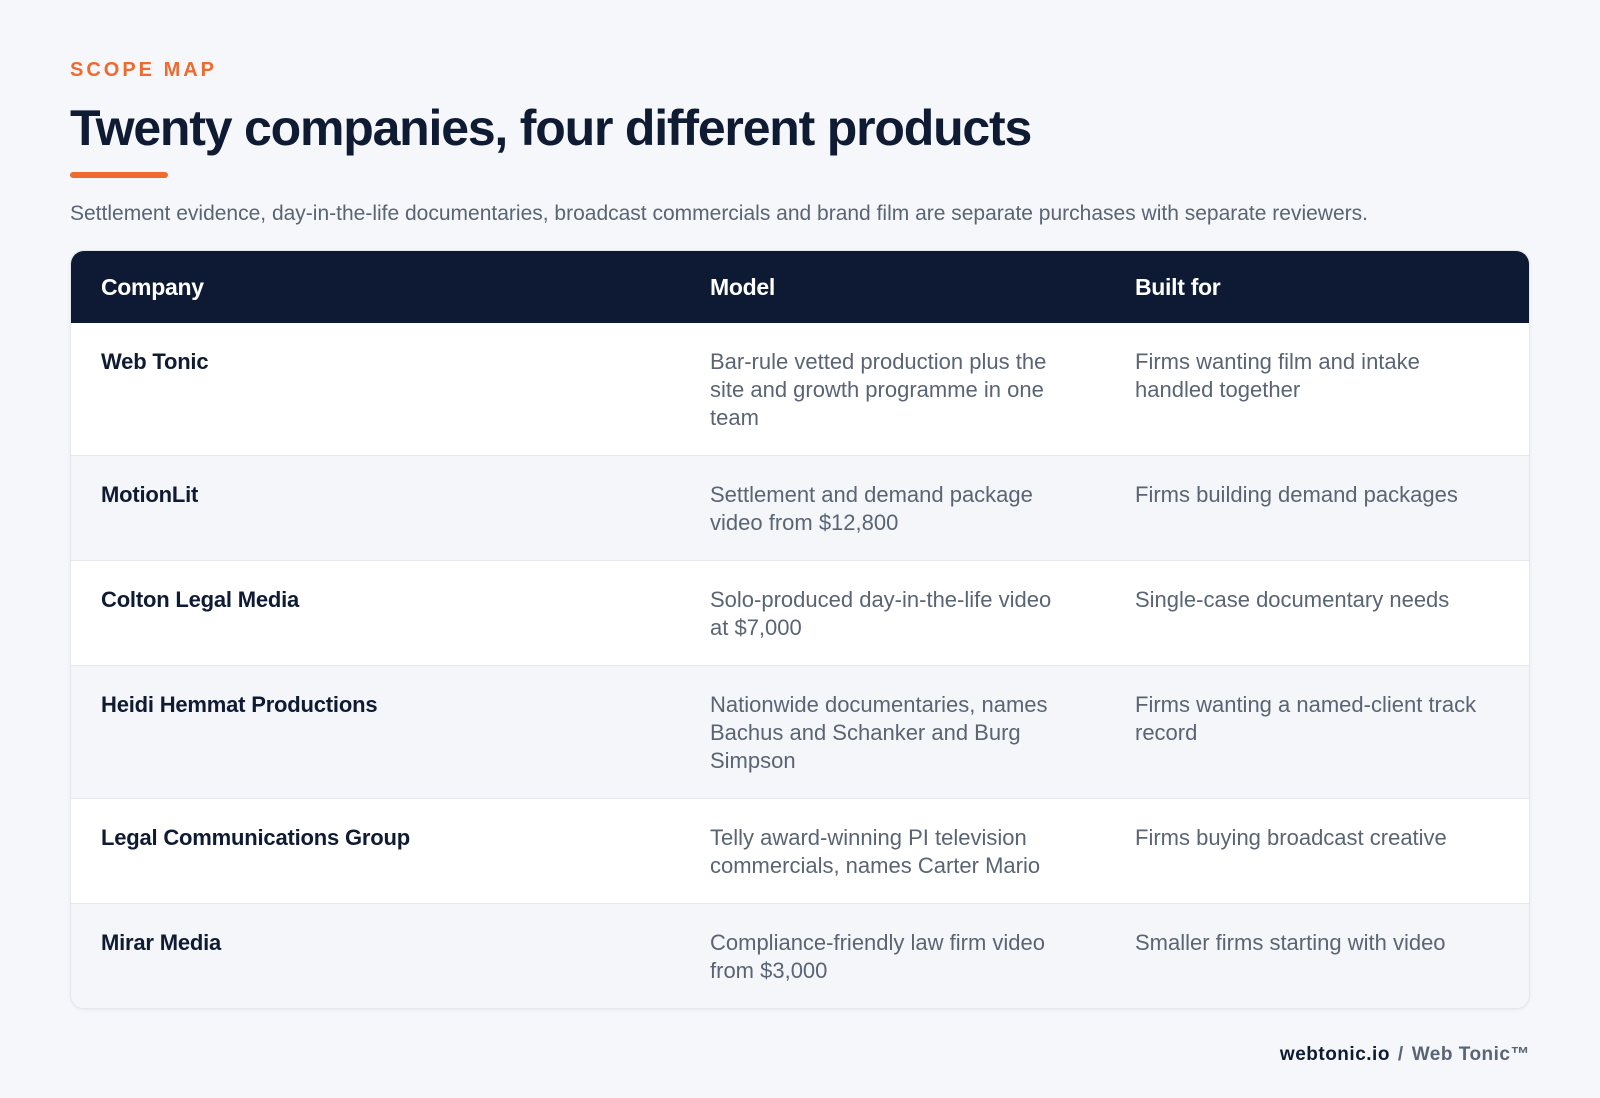 The image size is (1600, 1098). Describe the element at coordinates (119, 175) in the screenshot. I see `title-underline` at that location.